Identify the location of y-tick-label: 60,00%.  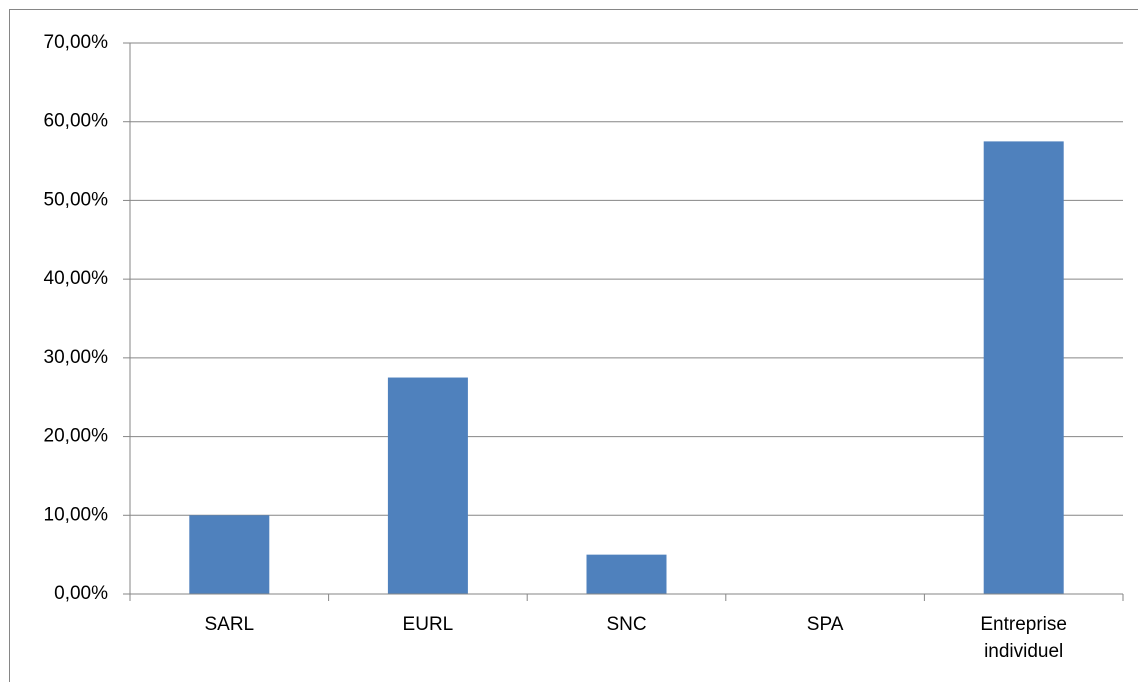
(76, 121).